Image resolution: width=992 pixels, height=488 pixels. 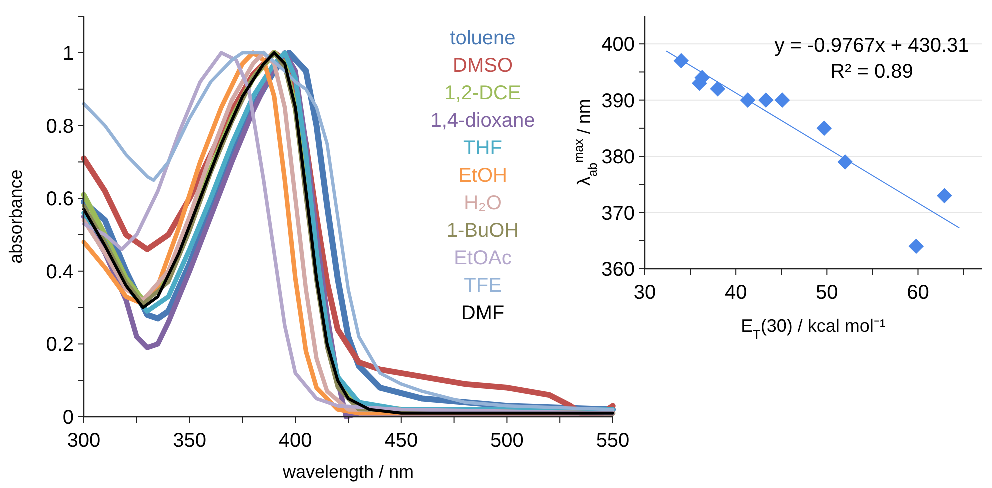 I want to click on x-tick-label: 550, so click(x=613, y=441).